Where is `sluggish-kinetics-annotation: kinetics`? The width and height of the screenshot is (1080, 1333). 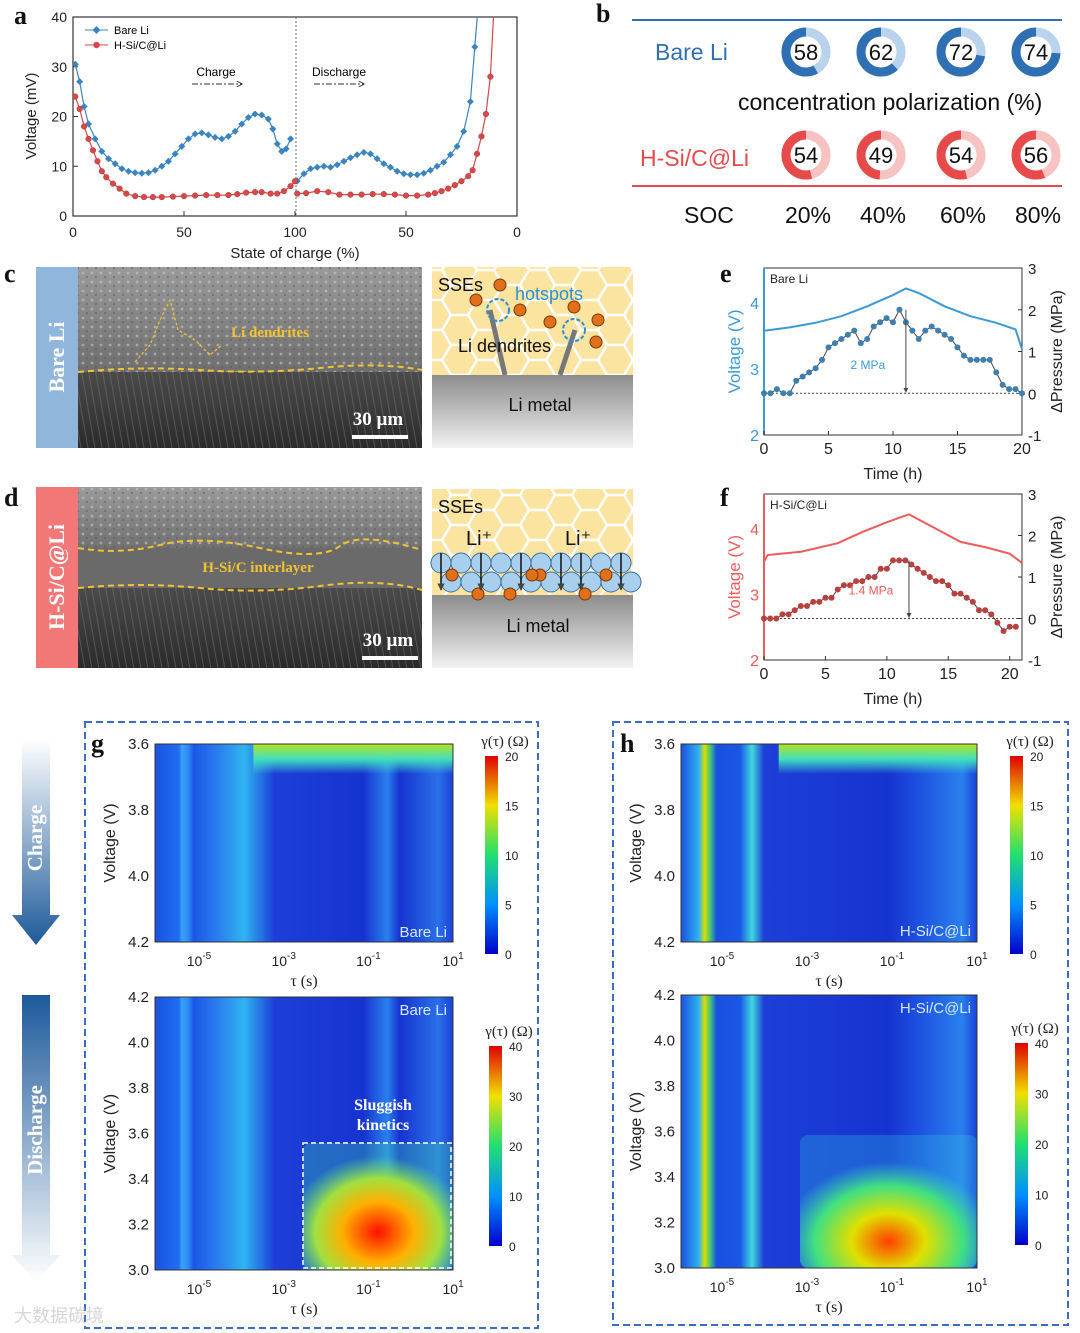
sluggish-kinetics-annotation: kinetics is located at coordinates (383, 1125).